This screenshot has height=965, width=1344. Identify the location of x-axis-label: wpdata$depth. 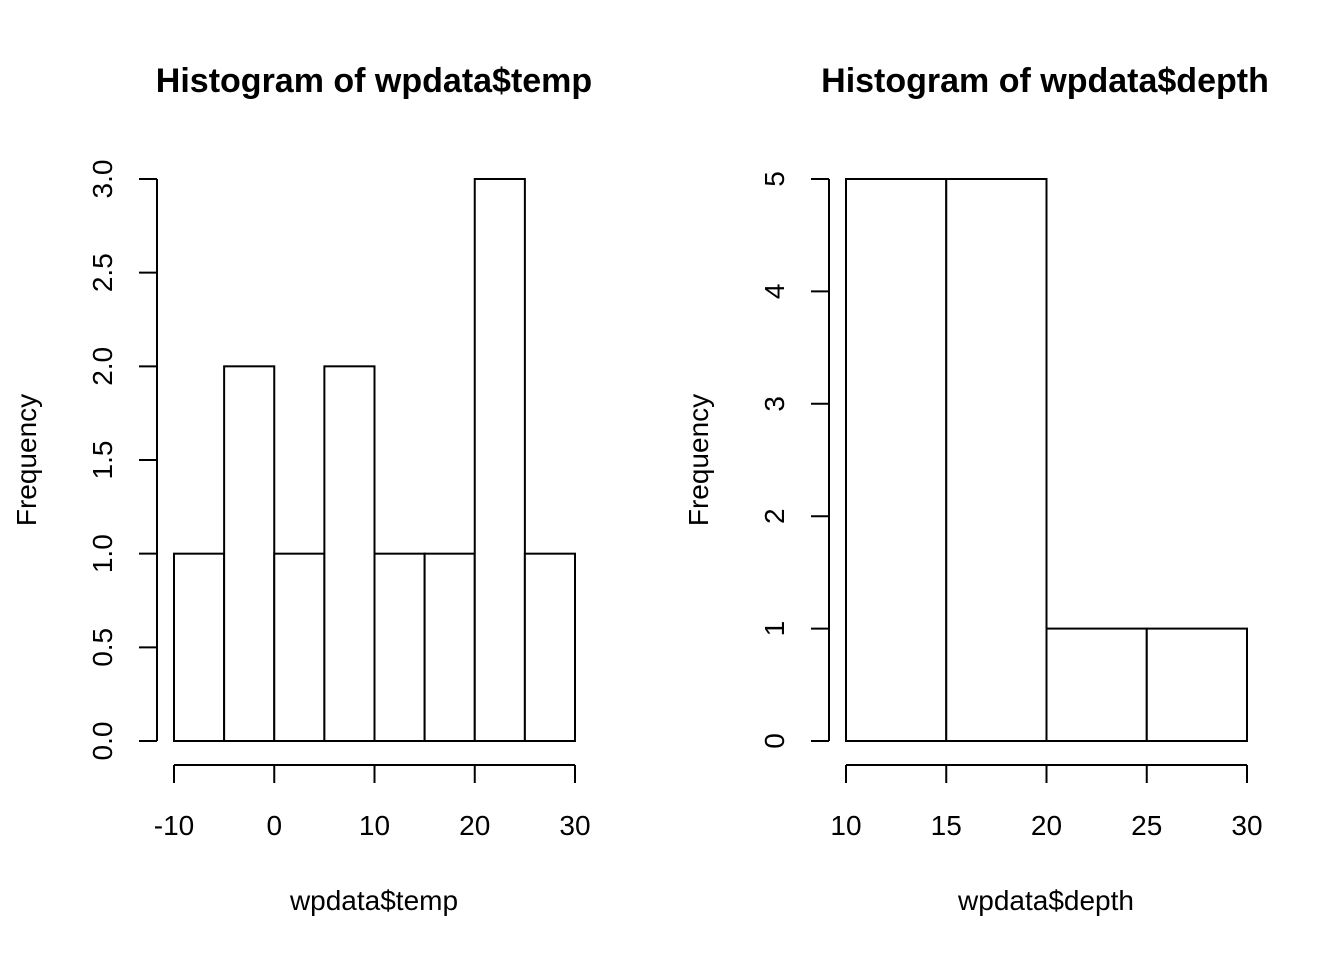
(1045, 900).